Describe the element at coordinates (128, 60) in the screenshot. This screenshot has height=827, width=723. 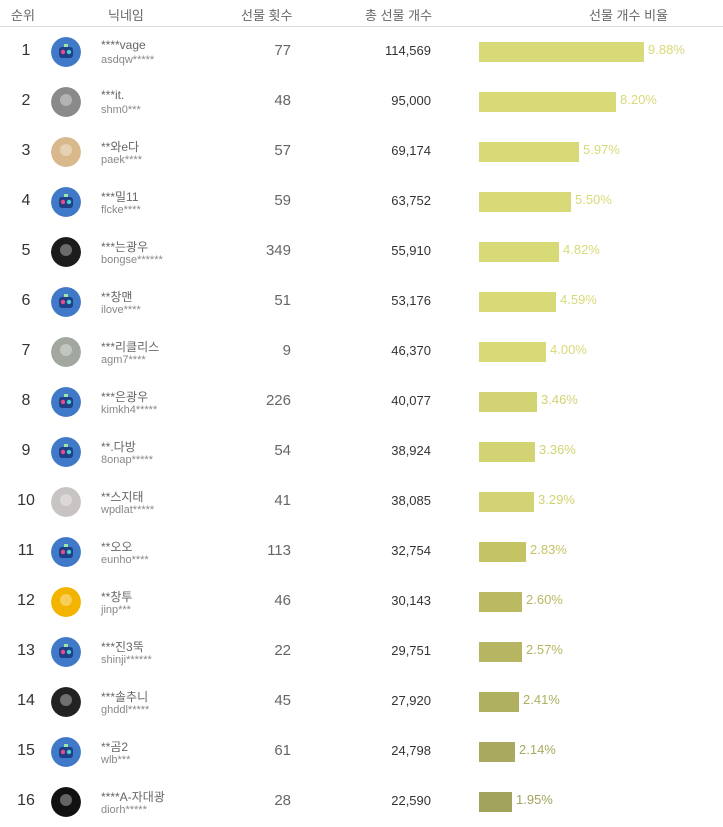
I see `user-id: asdqw*****` at that location.